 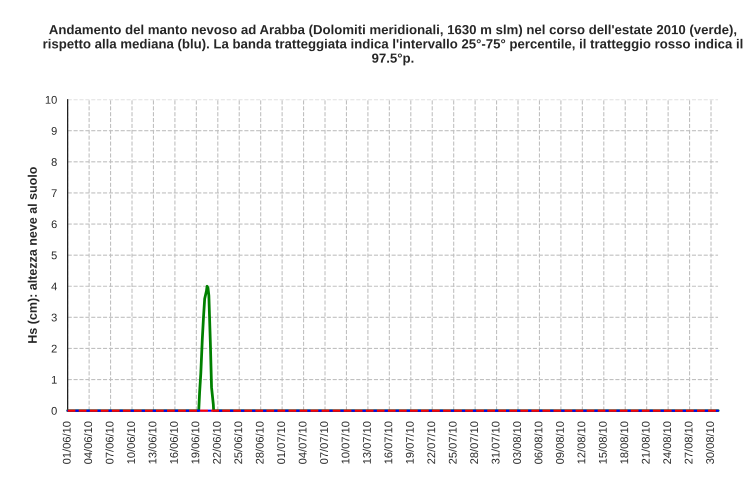 What do you see at coordinates (345, 443) in the screenshot?
I see `x-tick-label: 10/07/10` at bounding box center [345, 443].